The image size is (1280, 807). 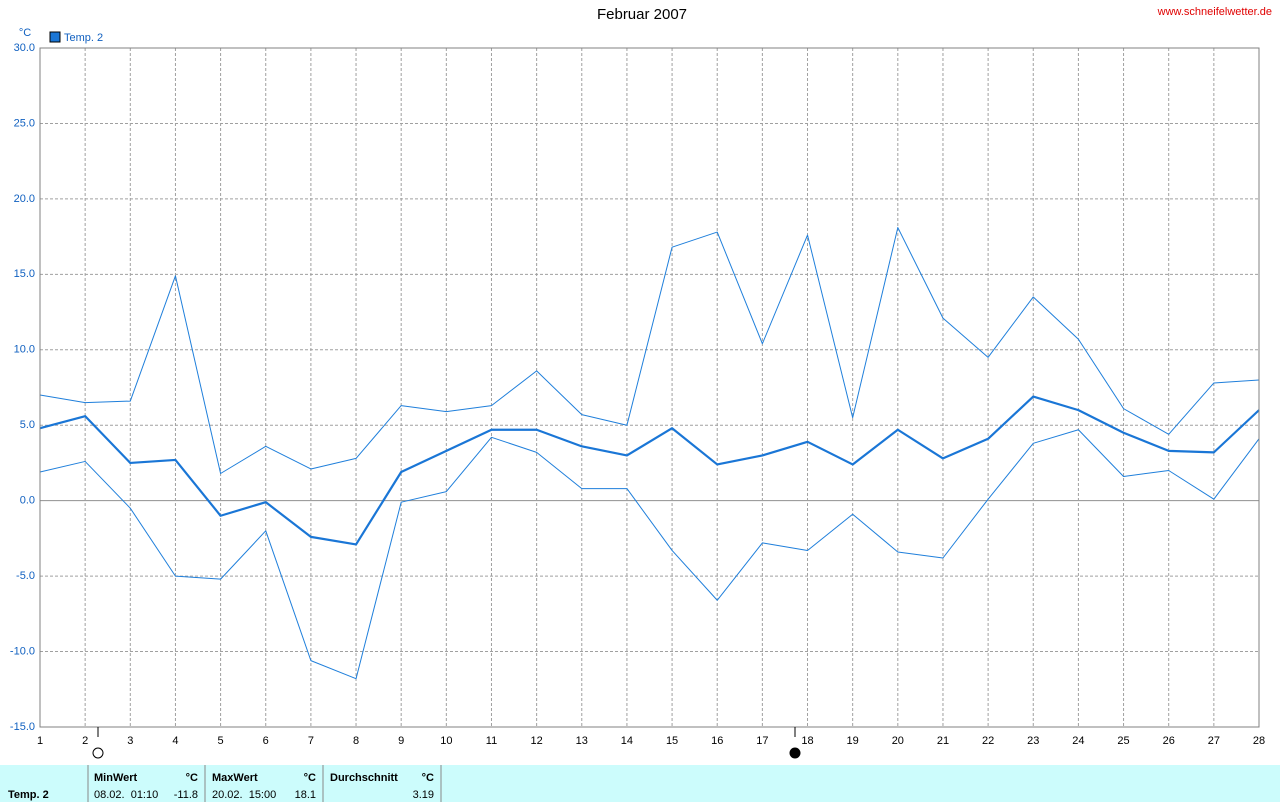 I want to click on x-tick-label: 1, so click(x=40, y=741).